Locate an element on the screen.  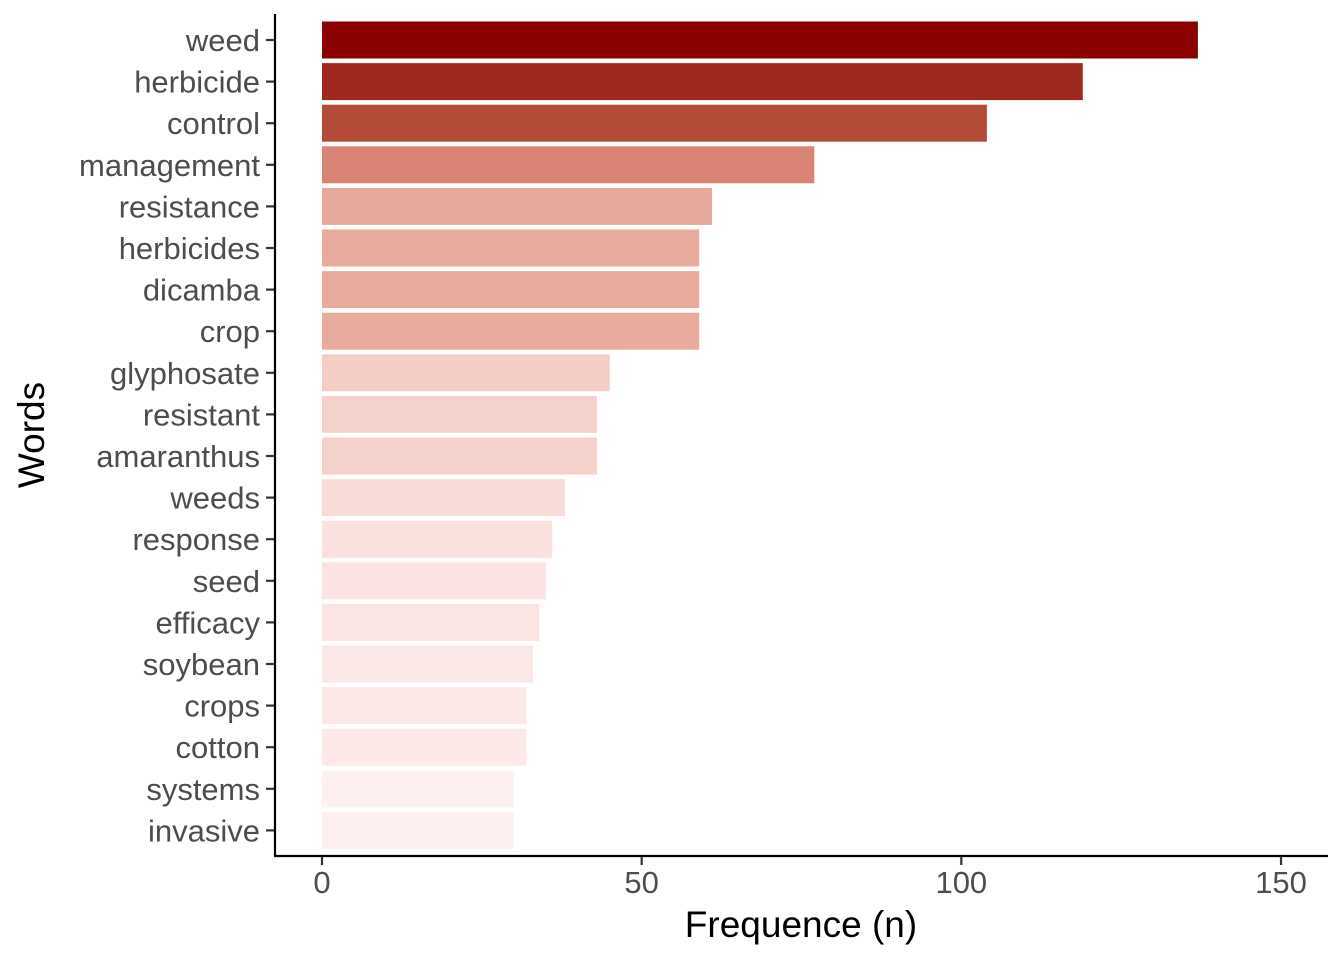
x-tick-label: 150 is located at coordinates (1281, 882).